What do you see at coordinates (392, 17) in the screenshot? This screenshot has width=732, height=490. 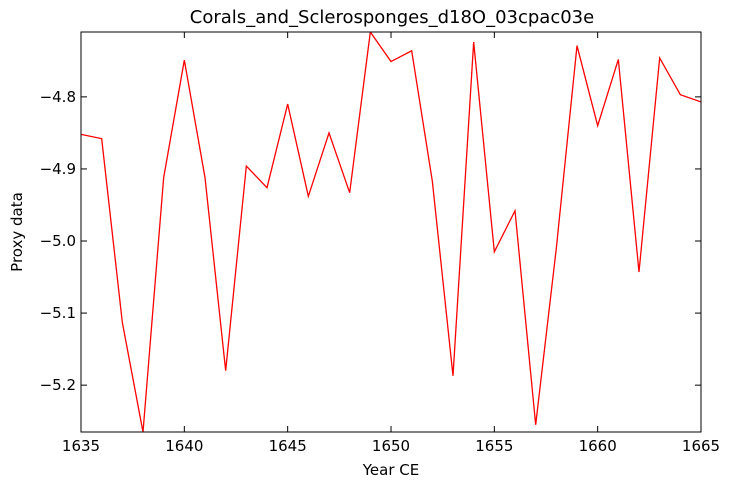 I see `chart-title: Corals_and_Sclerosponges_d18O_03cpac03e` at bounding box center [392, 17].